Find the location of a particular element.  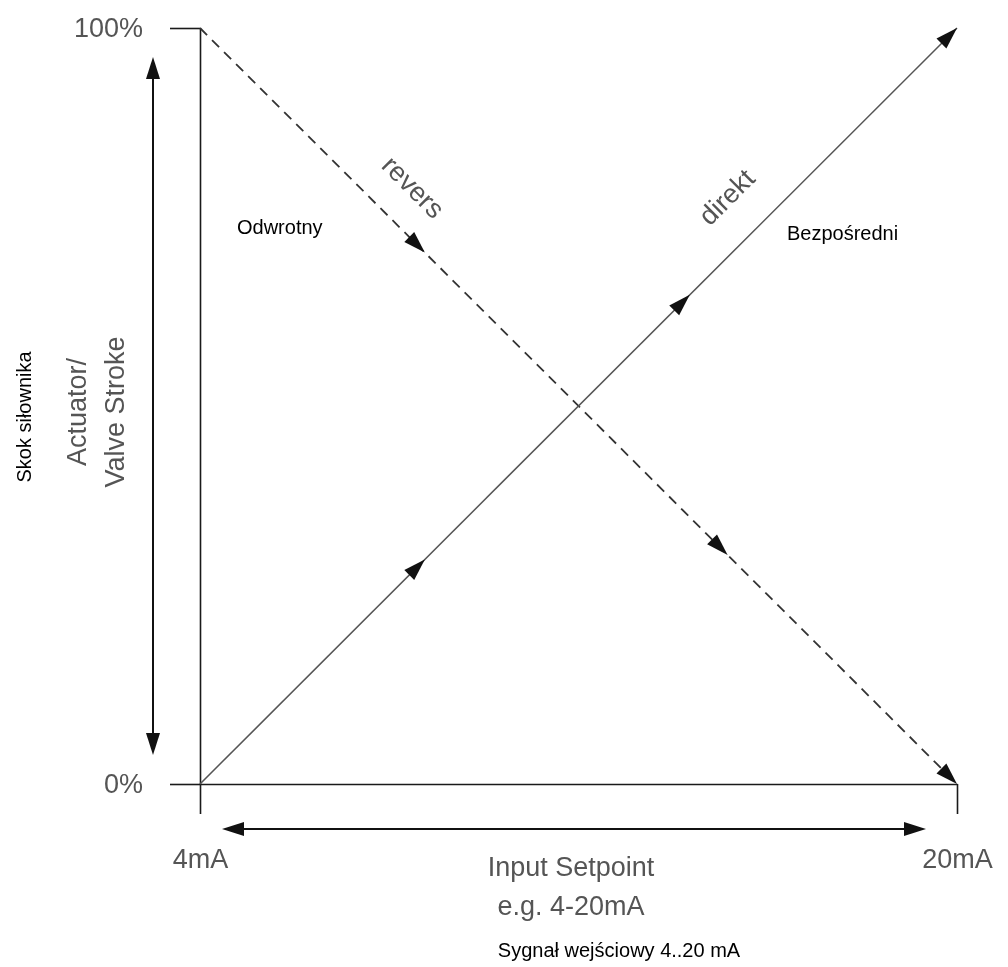

annotation: Odwrotny is located at coordinates (280, 227).